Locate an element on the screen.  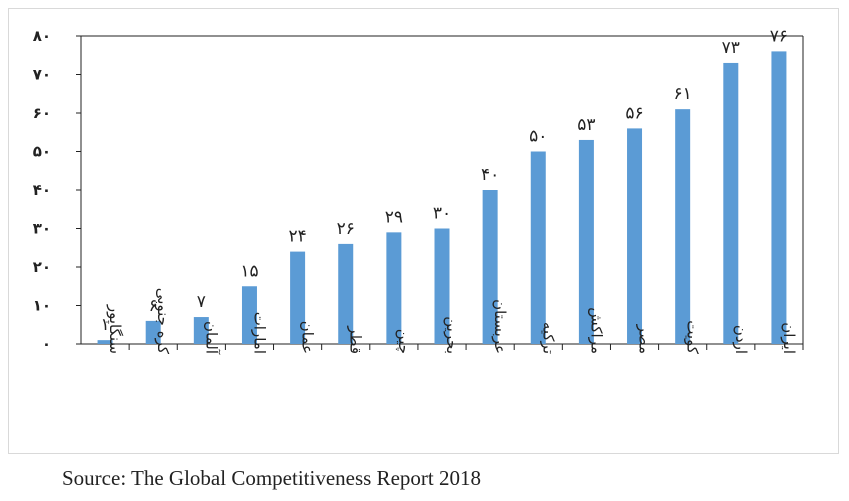
y-tick-label: ۱۰ is located at coordinates (42, 306).